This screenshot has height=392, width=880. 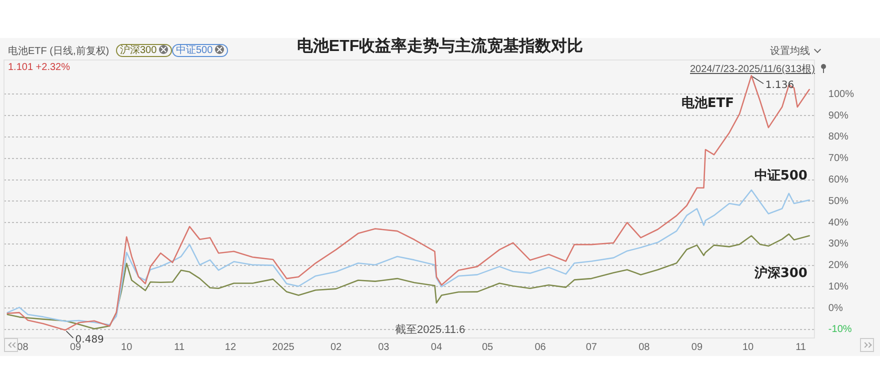 I want to click on y-tick-label: 60%, so click(x=838, y=180).